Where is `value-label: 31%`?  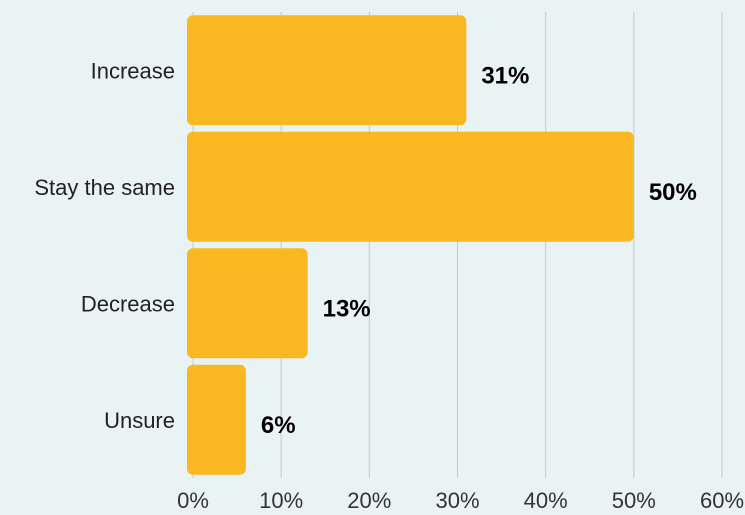 value-label: 31% is located at coordinates (505, 75).